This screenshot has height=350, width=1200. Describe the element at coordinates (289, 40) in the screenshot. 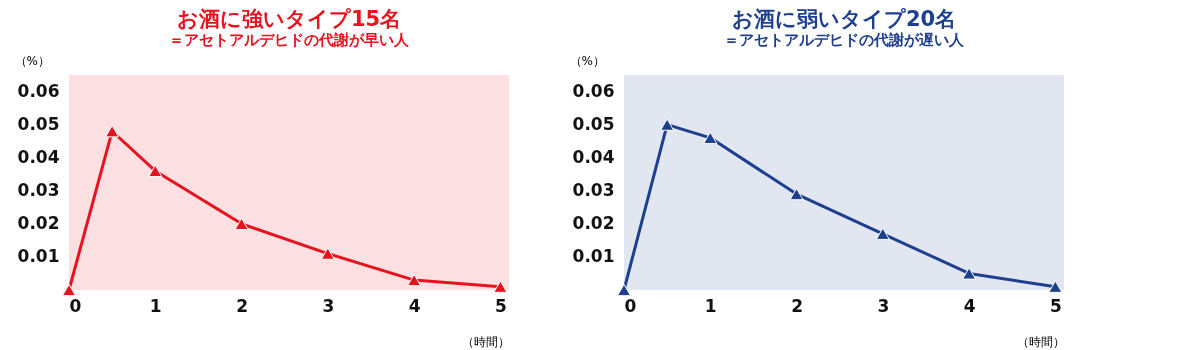

I see `chart-subtitle: ＝アセトアルデヒドの代謝が早い人` at that location.